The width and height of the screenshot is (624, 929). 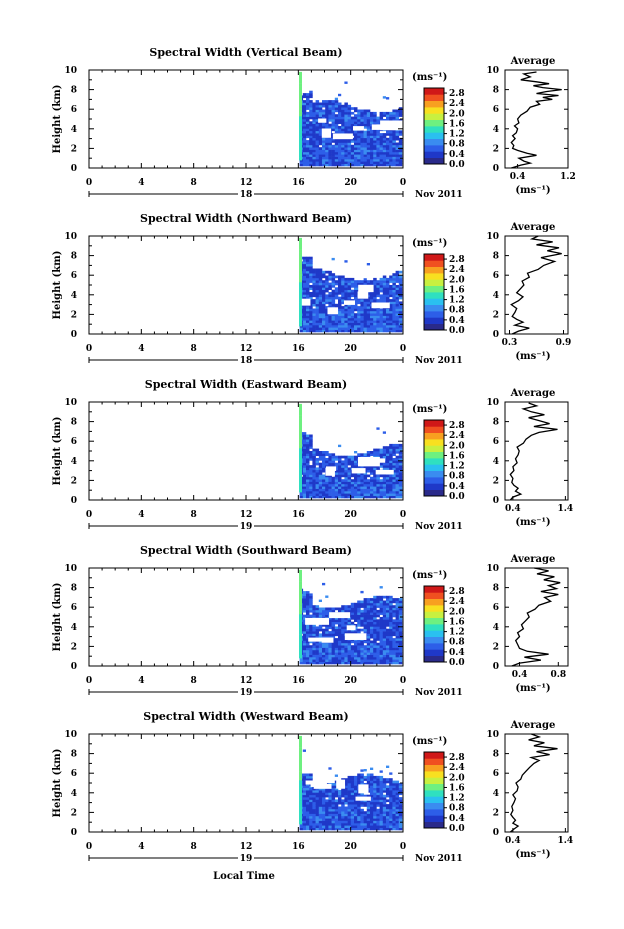 What do you see at coordinates (194, 681) in the screenshot?
I see `x-tick-label: 8` at bounding box center [194, 681].